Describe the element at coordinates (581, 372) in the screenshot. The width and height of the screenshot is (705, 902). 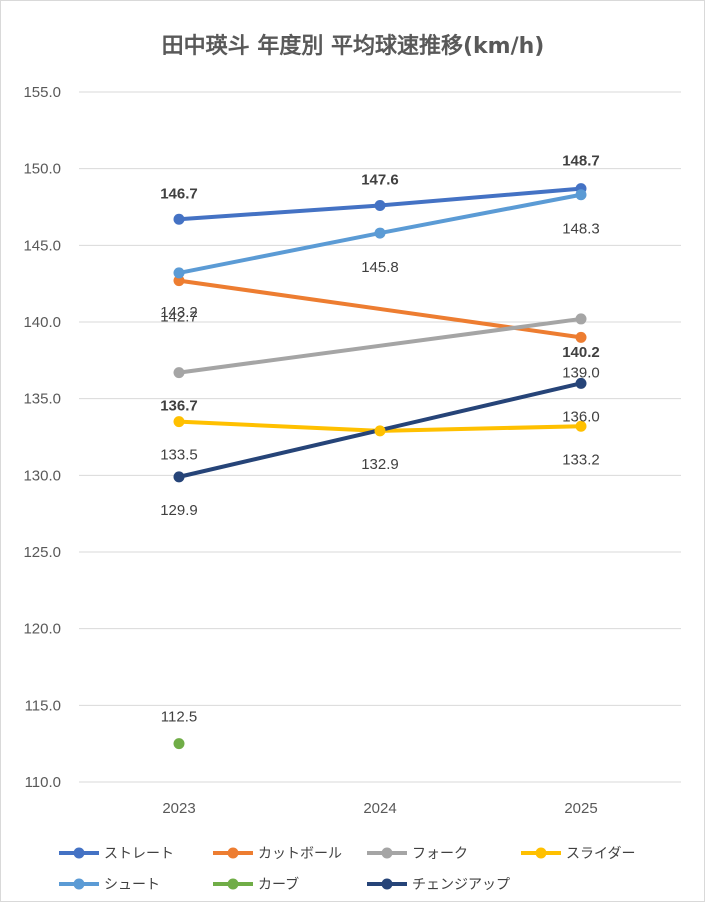
I see `data-label: 139.0` at that location.